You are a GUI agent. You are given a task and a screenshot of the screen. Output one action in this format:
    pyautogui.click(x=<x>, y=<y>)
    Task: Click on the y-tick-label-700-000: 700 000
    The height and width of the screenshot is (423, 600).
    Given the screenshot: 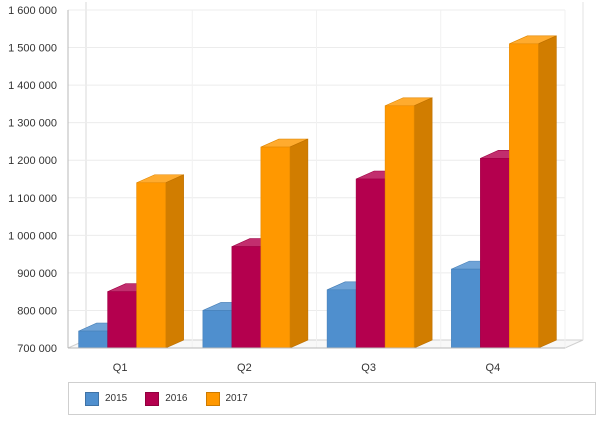 What is the action you would take?
    pyautogui.click(x=37, y=349)
    